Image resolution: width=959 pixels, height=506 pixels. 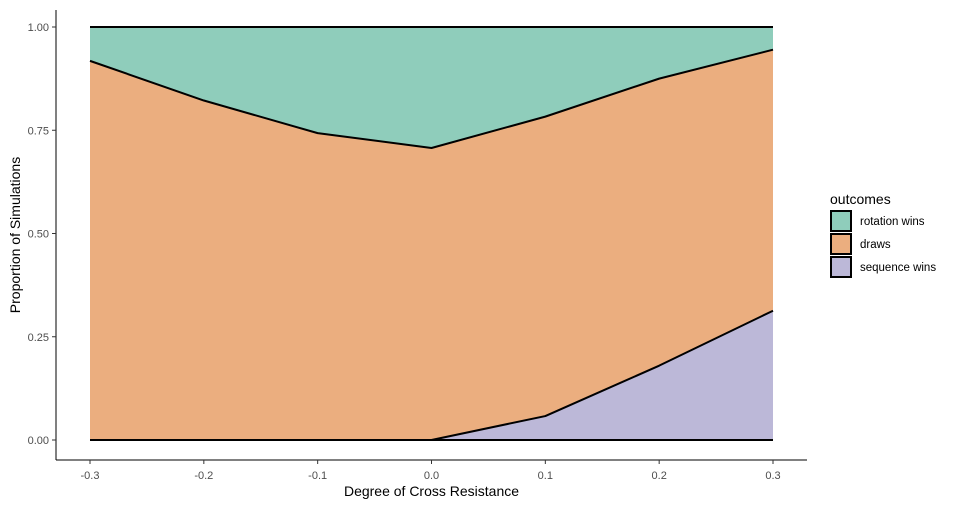 What do you see at coordinates (892, 222) in the screenshot?
I see `legend-label-rotation-wins: rotation wins` at bounding box center [892, 222].